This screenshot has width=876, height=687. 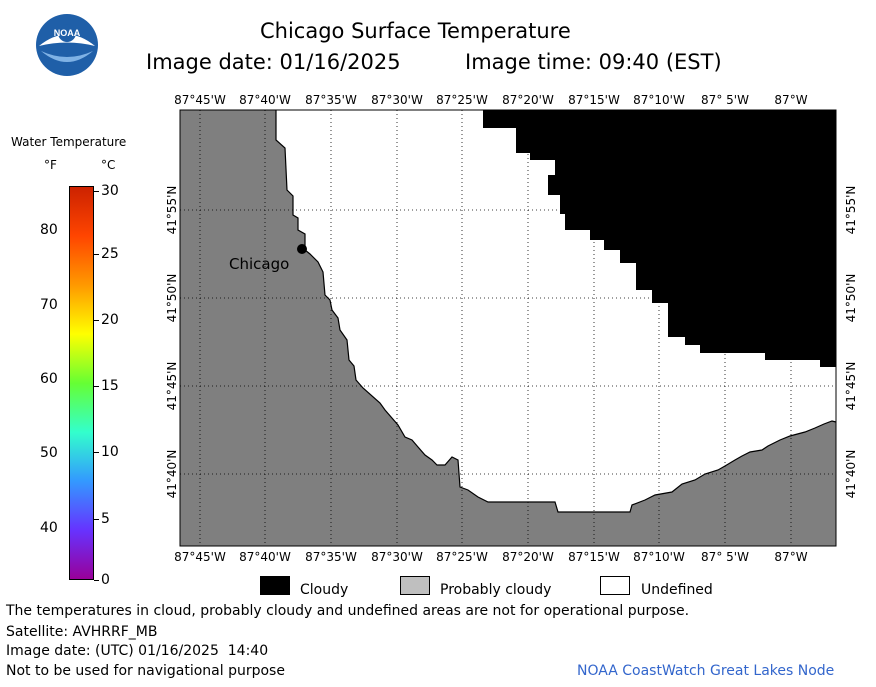 I want to click on colorbar-c-tick: 5, so click(x=105, y=519).